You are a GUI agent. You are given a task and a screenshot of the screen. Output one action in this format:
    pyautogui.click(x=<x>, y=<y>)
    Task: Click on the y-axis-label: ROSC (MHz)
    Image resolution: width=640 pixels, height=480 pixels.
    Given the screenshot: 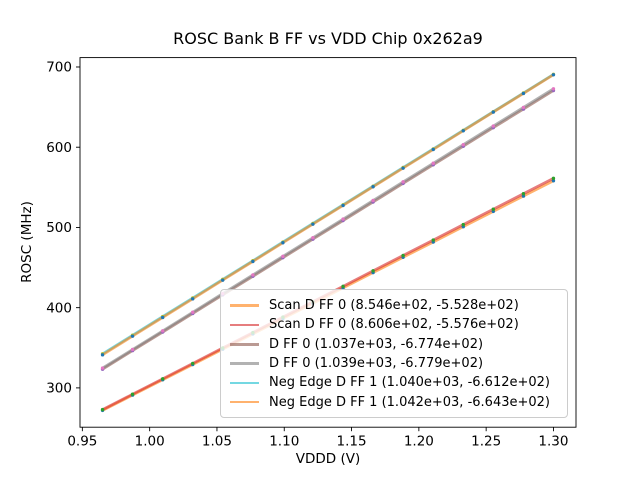 What is the action you would take?
    pyautogui.click(x=27, y=242)
    